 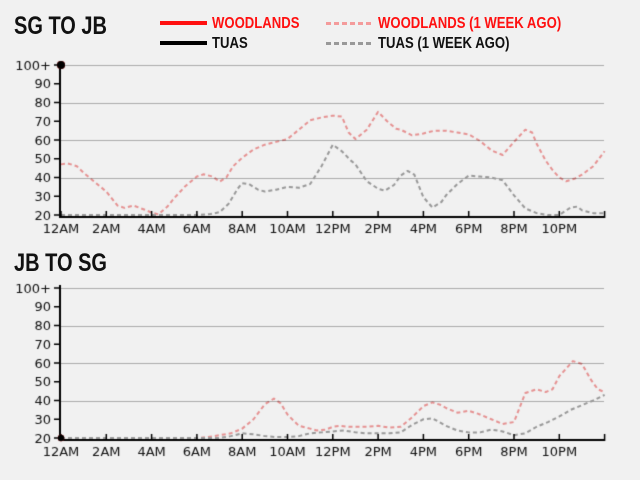 What do you see at coordinates (60, 263) in the screenshot?
I see `chart-title-jb-to-sg: JB TO SG` at bounding box center [60, 263].